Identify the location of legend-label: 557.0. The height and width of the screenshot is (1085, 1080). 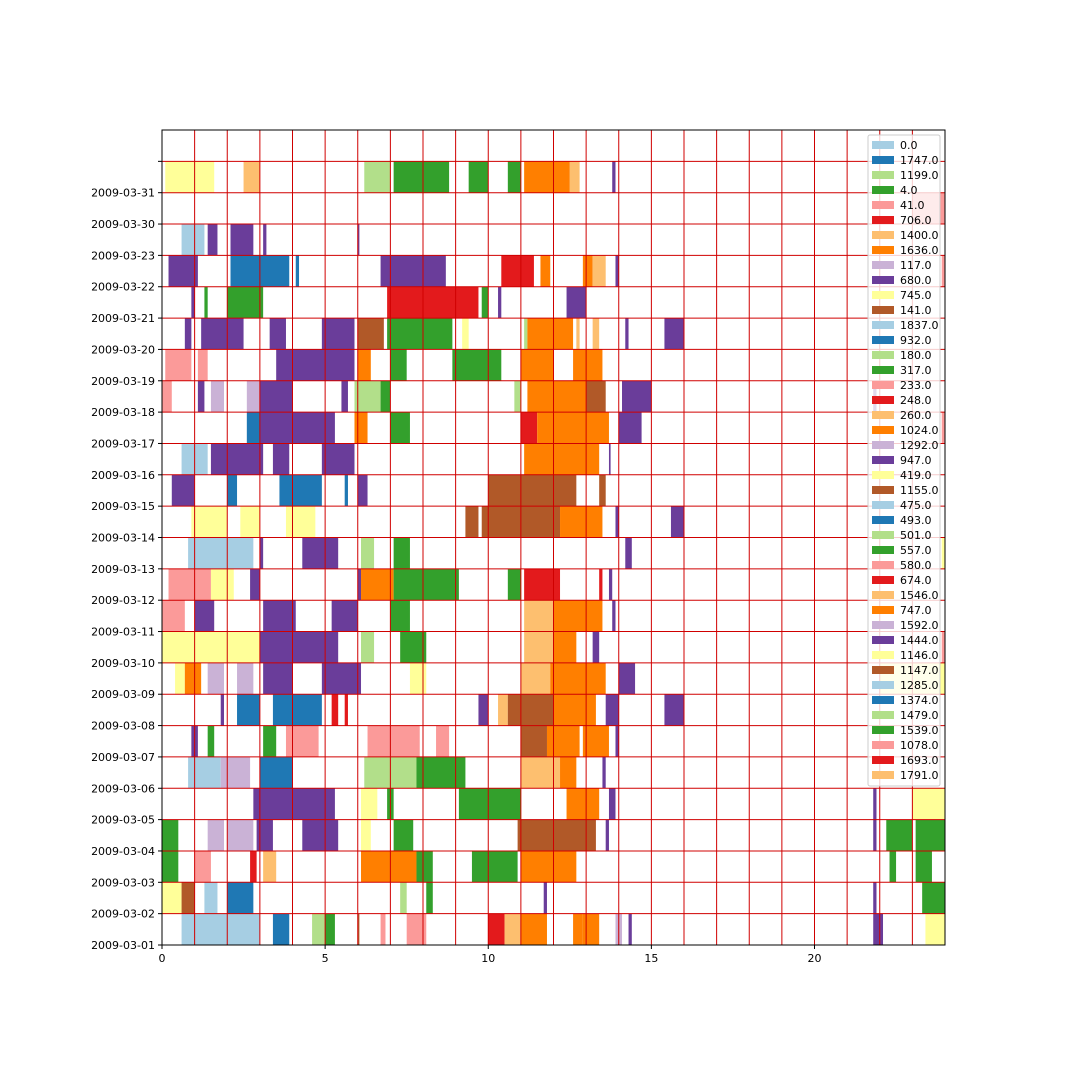
(916, 550).